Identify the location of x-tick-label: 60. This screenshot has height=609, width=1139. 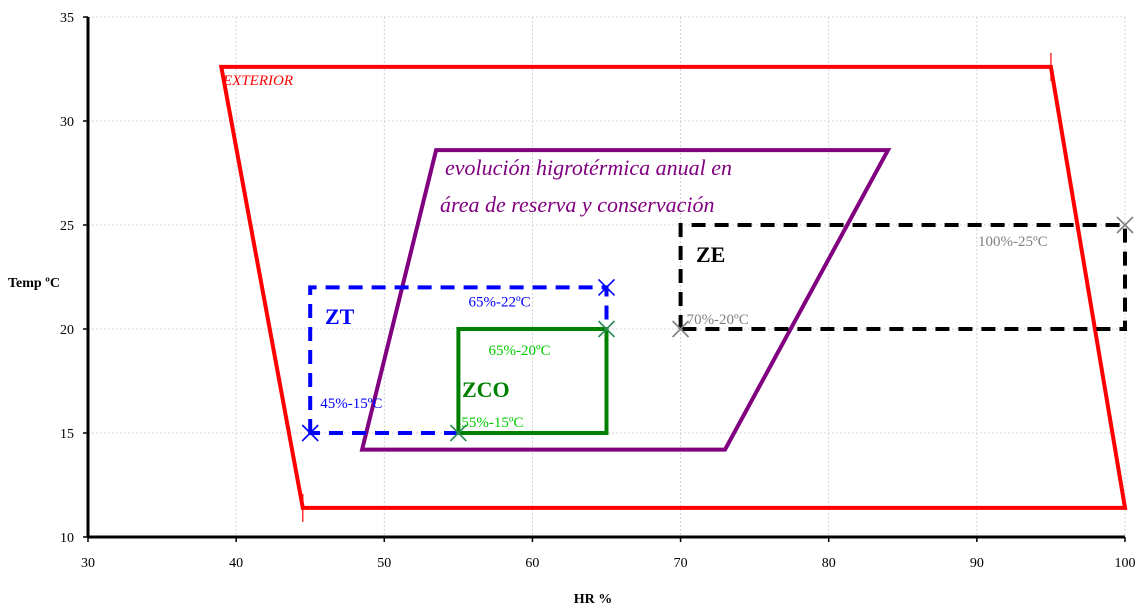
(532, 563).